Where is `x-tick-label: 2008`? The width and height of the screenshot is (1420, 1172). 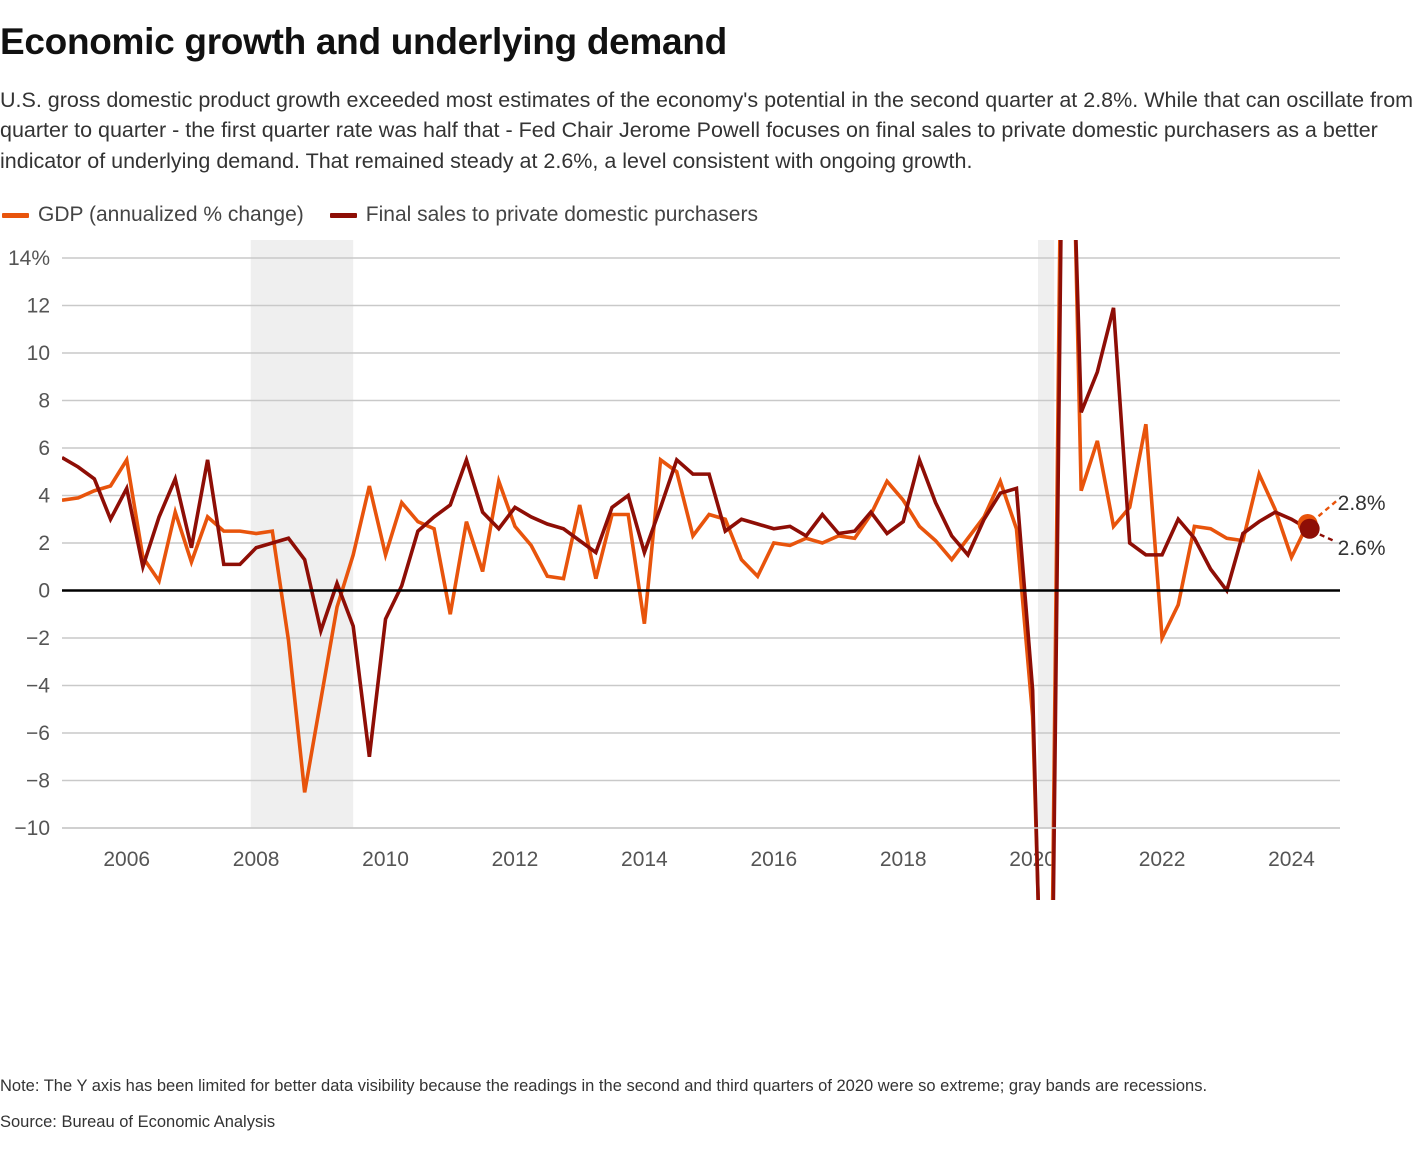
x-tick-label: 2008 is located at coordinates (256, 859).